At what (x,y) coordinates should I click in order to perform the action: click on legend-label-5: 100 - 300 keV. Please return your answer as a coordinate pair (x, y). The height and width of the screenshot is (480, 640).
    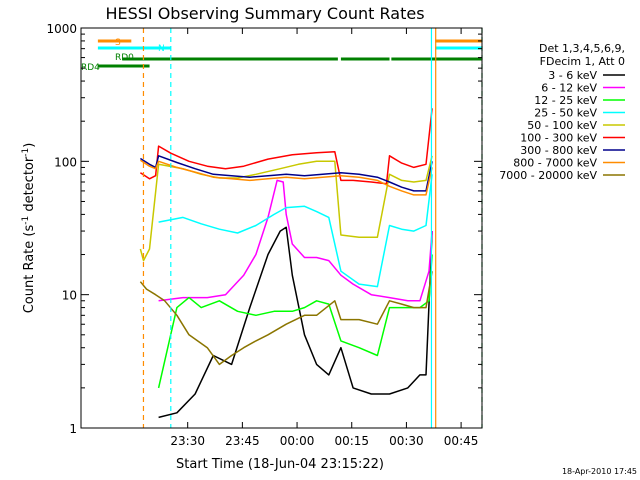
    Looking at the image, I should click on (558, 138).